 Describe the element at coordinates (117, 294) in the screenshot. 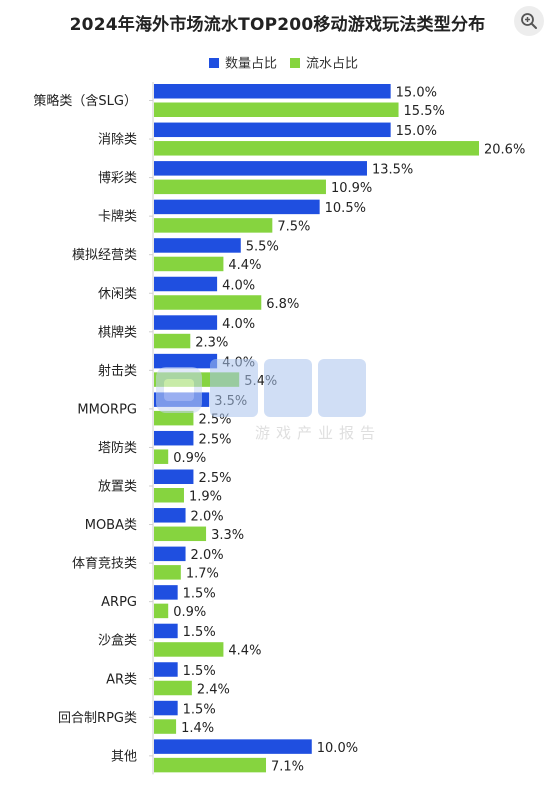

I see `category-label: 休闲类` at that location.